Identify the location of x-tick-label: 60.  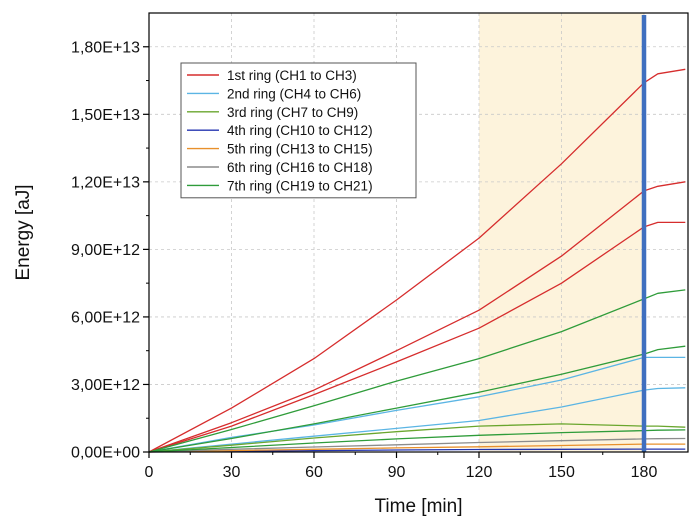
(314, 472).